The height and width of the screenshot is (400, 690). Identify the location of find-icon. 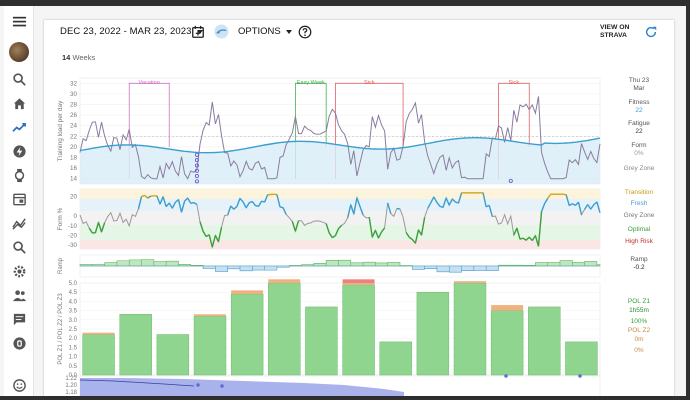
(19, 247).